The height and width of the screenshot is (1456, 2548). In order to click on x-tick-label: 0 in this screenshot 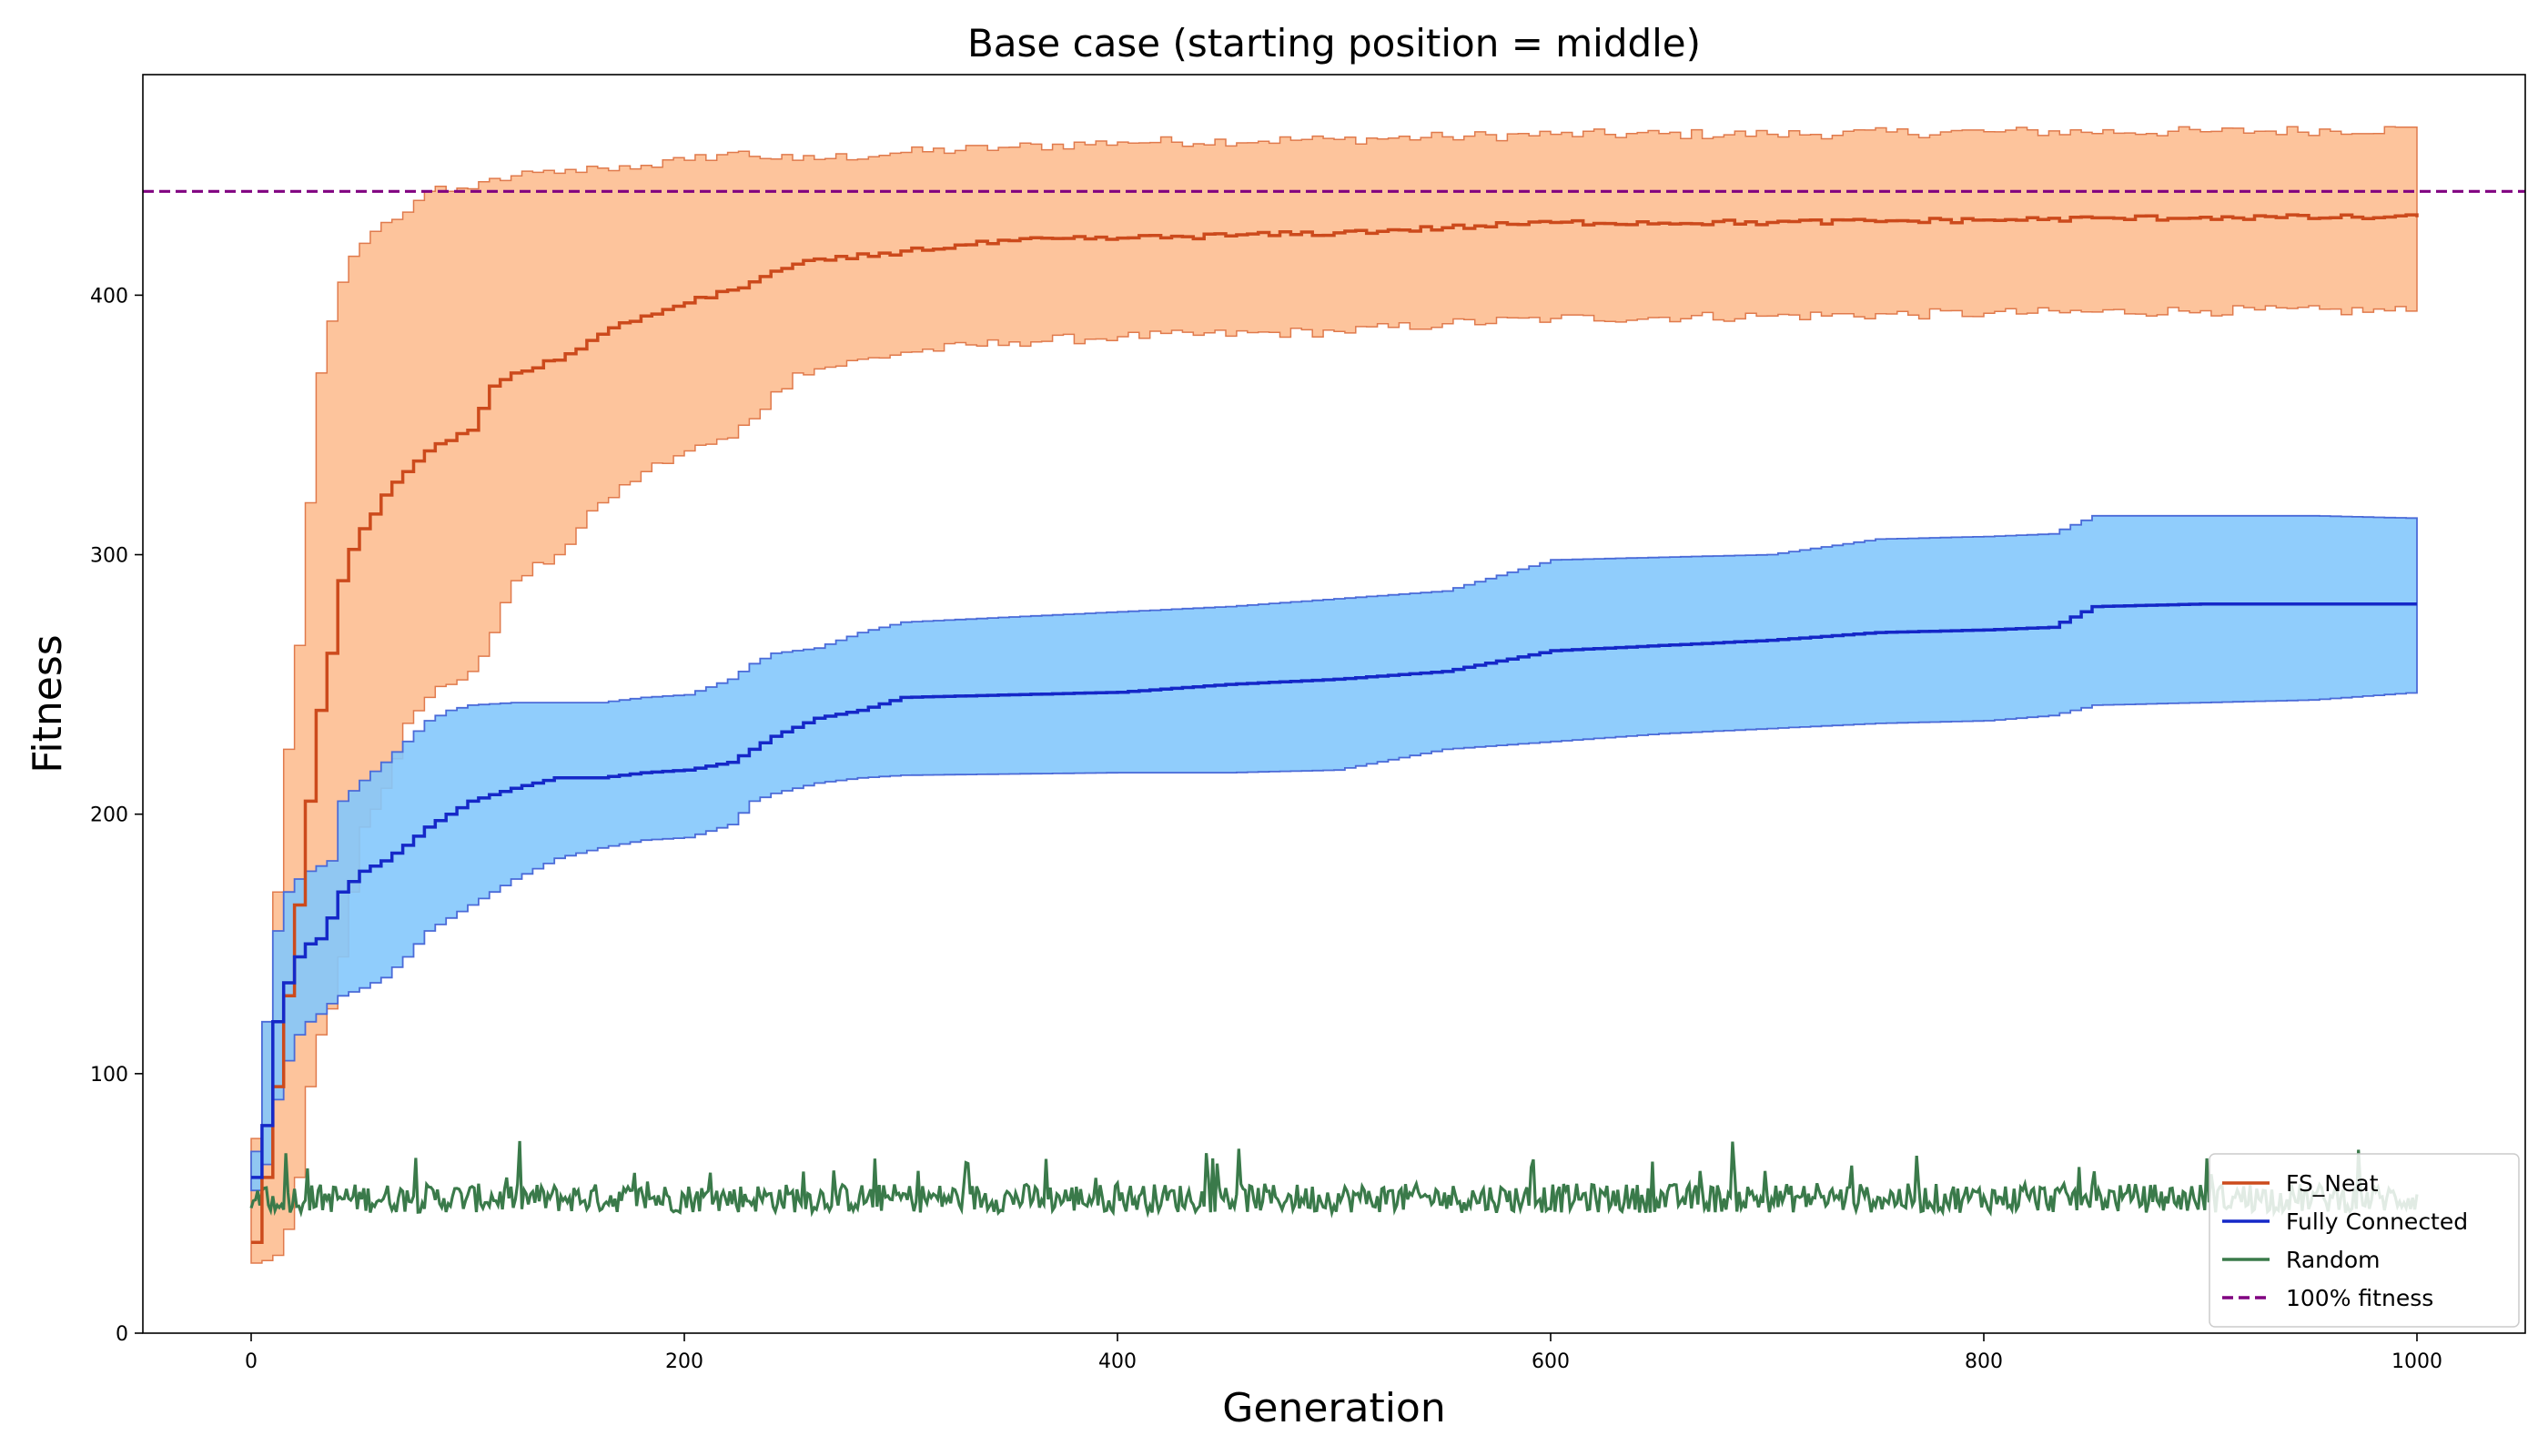, I will do `click(252, 1361)`.